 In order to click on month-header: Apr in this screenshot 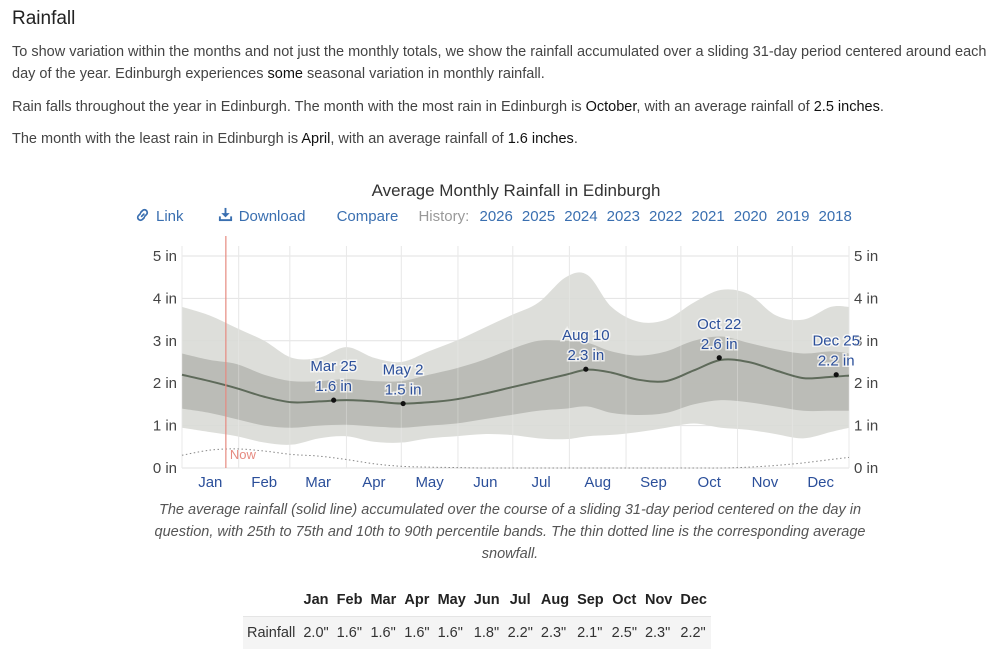, I will do `click(417, 600)`.